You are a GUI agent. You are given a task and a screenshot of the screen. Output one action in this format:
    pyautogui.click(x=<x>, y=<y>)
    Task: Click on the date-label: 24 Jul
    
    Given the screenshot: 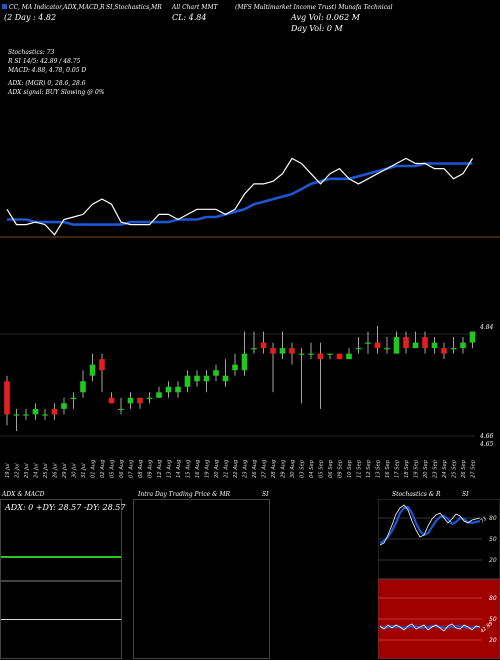 What is the action you would take?
    pyautogui.click(x=37, y=470)
    